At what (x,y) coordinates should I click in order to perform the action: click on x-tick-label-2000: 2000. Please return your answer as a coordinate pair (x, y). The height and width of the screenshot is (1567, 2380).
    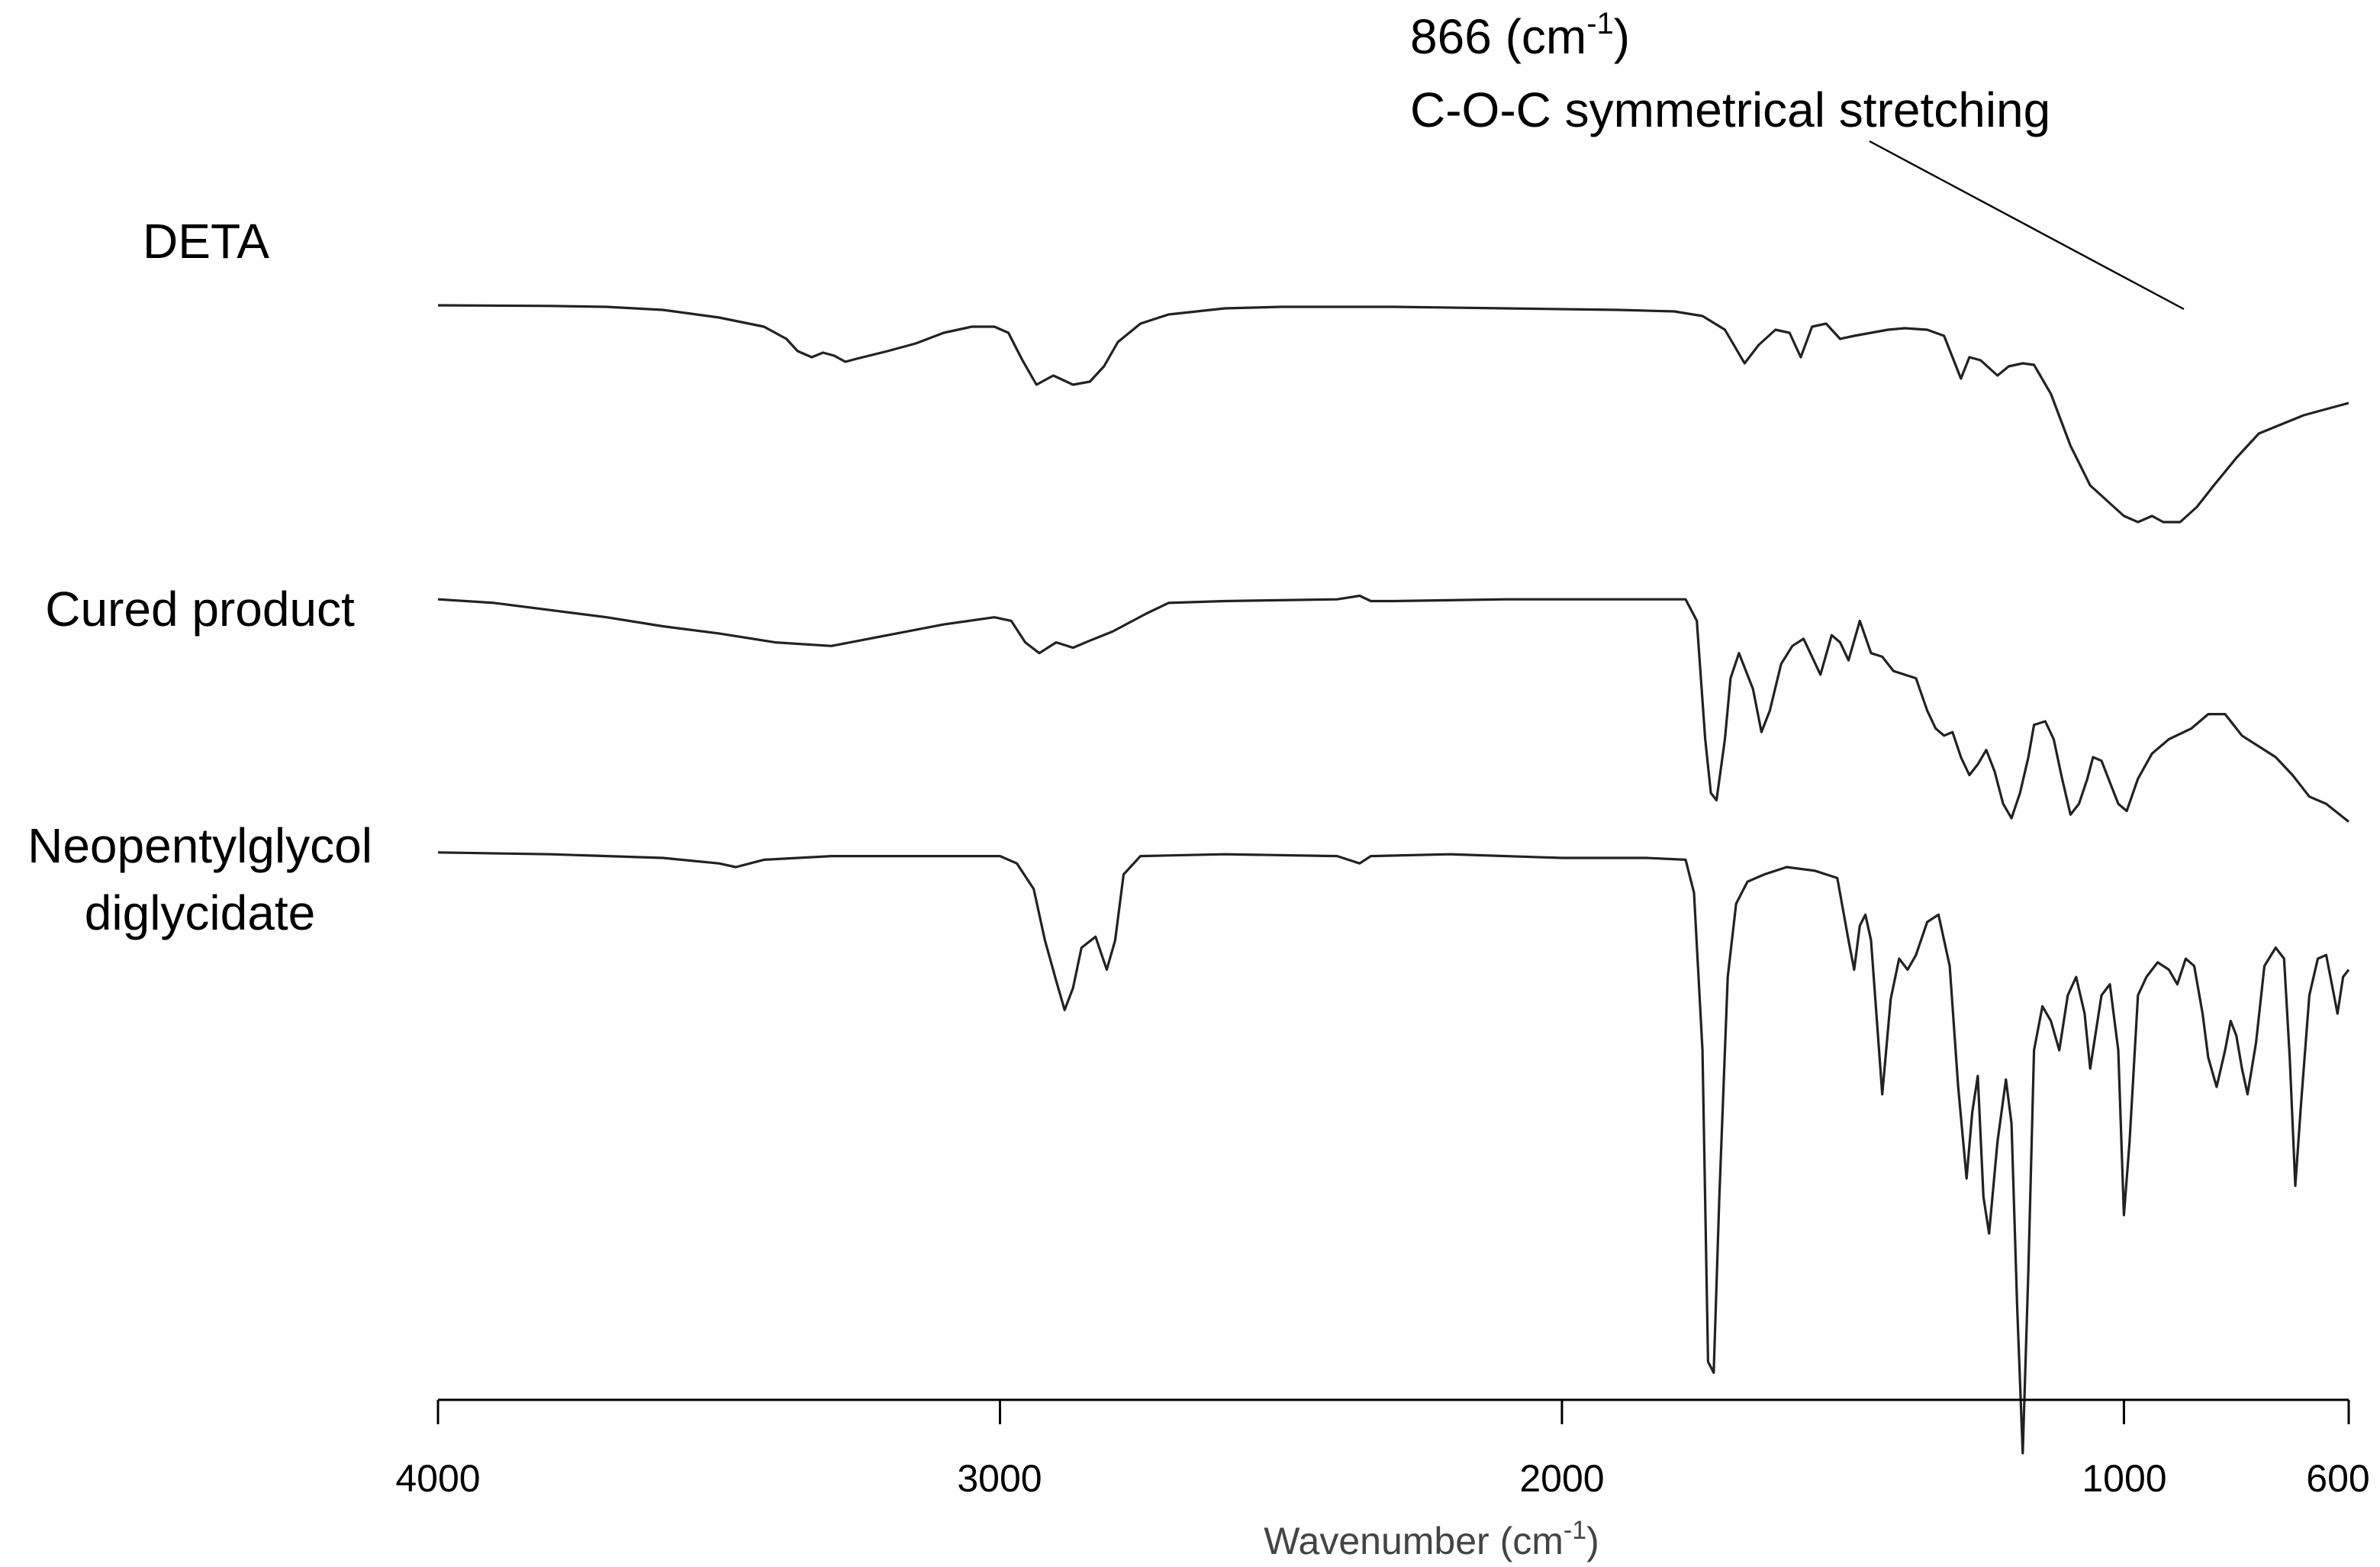
    Looking at the image, I should click on (1561, 1478).